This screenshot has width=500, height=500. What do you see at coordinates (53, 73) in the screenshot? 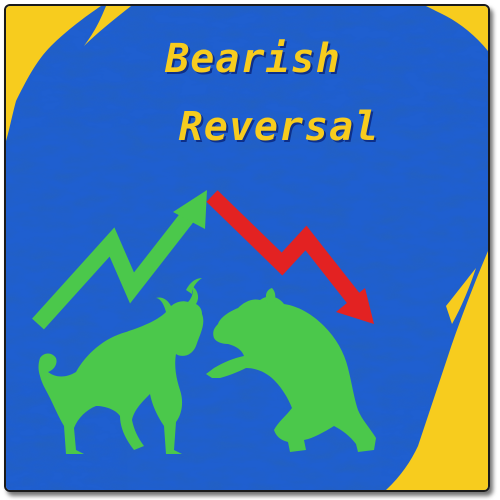
I see `yellow-stroke-top-left` at bounding box center [53, 73].